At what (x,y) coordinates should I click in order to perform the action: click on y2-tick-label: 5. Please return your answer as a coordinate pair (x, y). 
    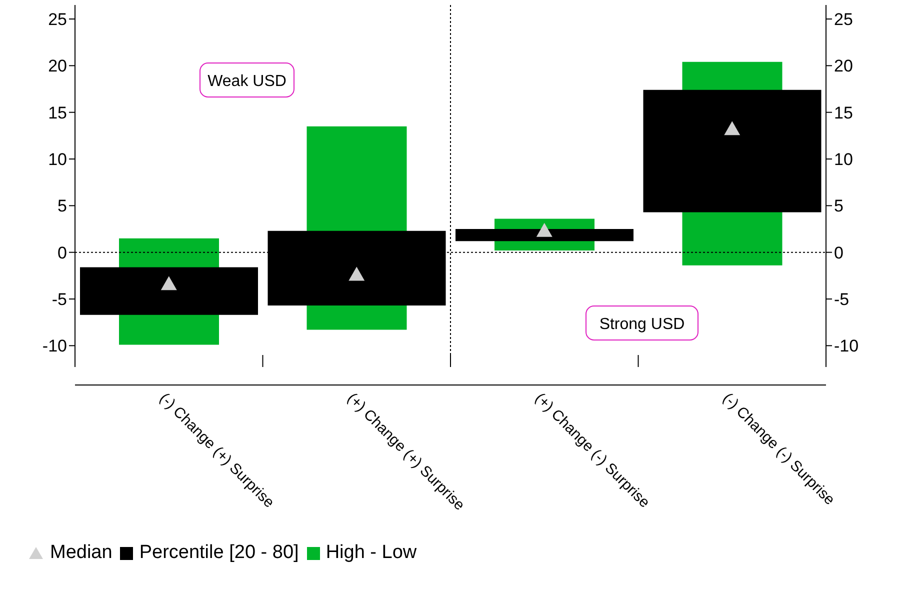
    Looking at the image, I should click on (839, 206).